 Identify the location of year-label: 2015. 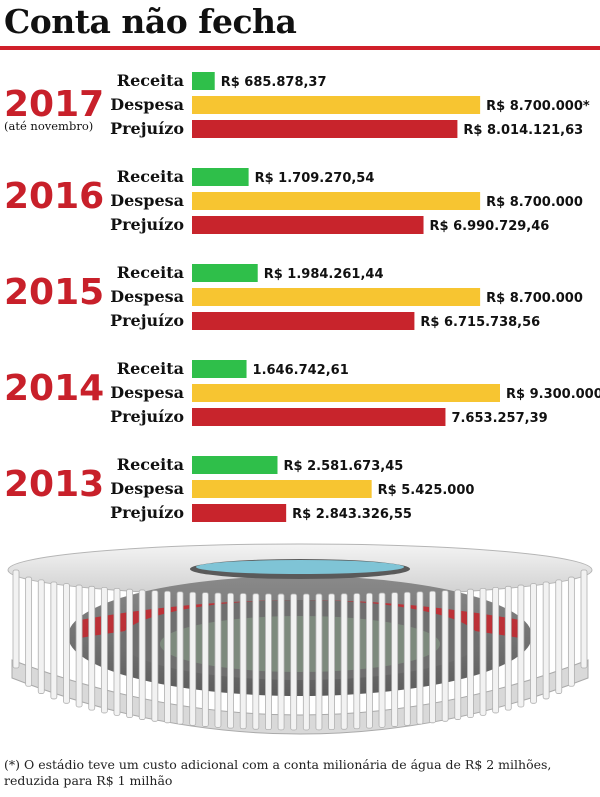
(54, 292).